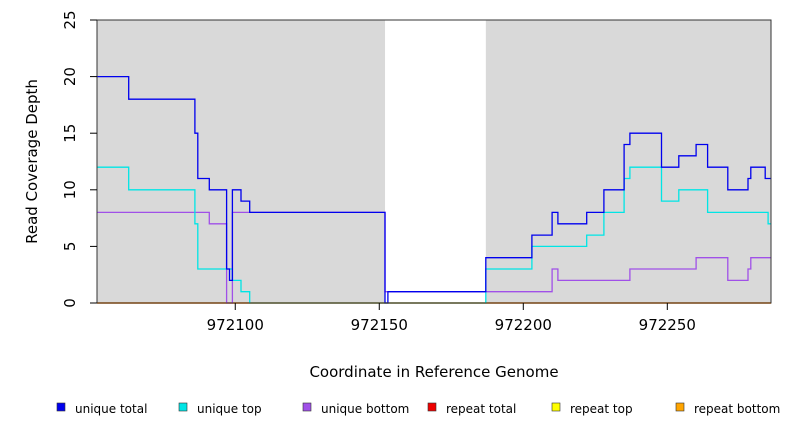 This screenshot has width=792, height=432. I want to click on legend-label: unique top, so click(229, 409).